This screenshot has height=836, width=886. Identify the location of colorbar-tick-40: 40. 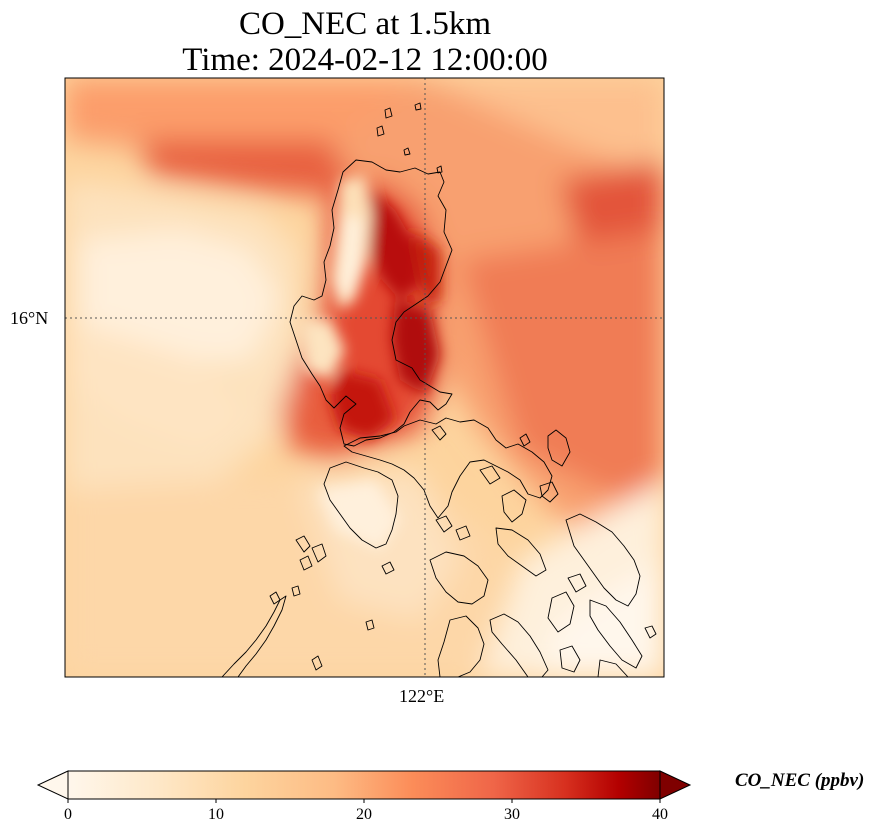
(660, 814).